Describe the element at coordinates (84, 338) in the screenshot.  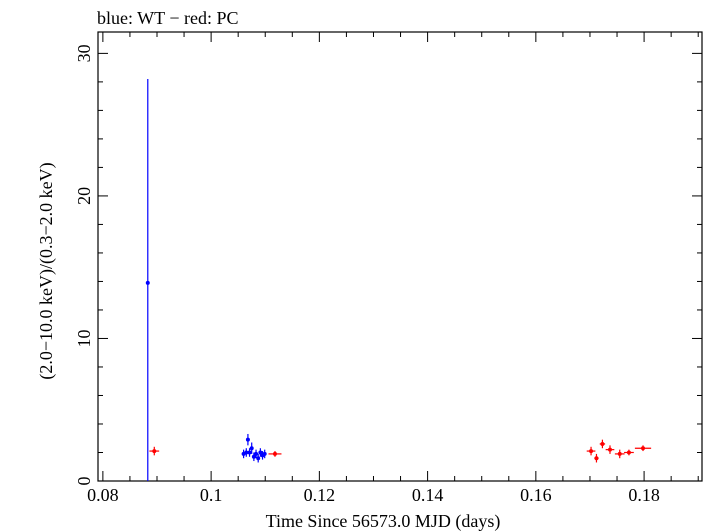
I see `y-tick-label: 10` at that location.